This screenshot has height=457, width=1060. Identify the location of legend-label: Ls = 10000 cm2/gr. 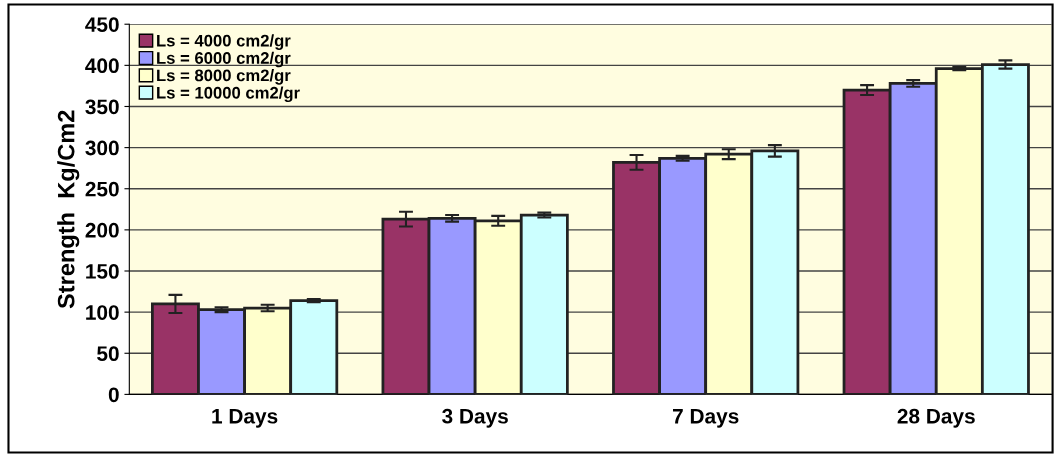
(228, 94).